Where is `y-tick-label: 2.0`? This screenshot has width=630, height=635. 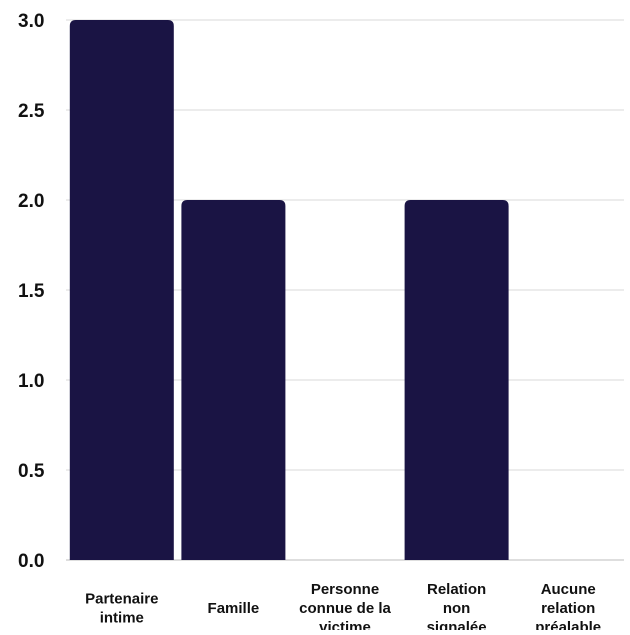
y-tick-label: 2.0 is located at coordinates (31, 201).